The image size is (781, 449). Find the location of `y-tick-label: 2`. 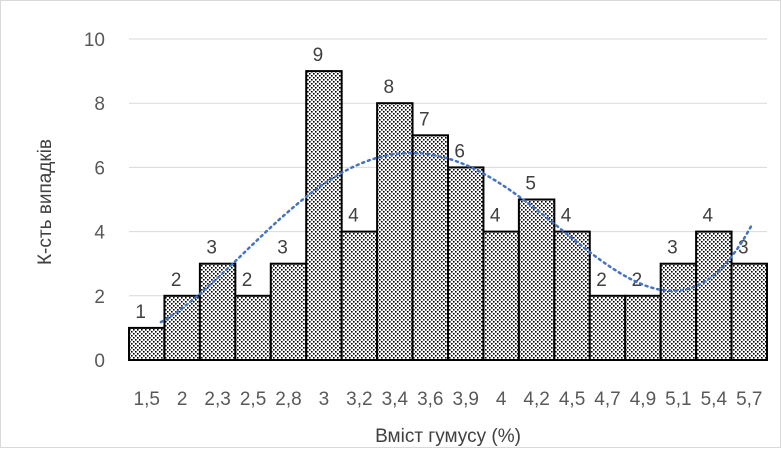

y-tick-label: 2 is located at coordinates (99, 297).